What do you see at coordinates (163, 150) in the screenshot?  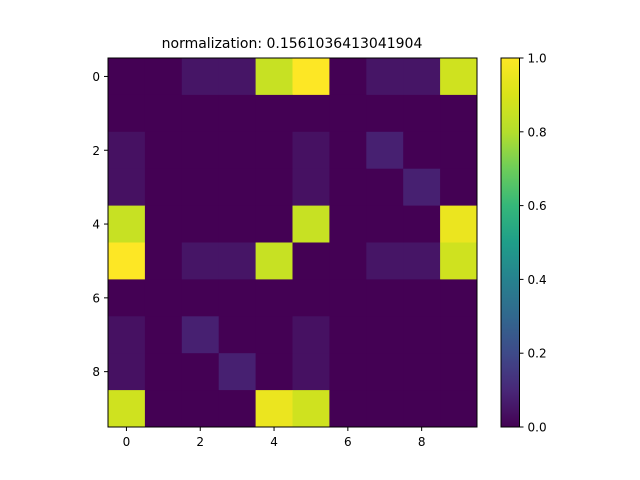 I see `heatmap-cell-r2-c1` at bounding box center [163, 150].